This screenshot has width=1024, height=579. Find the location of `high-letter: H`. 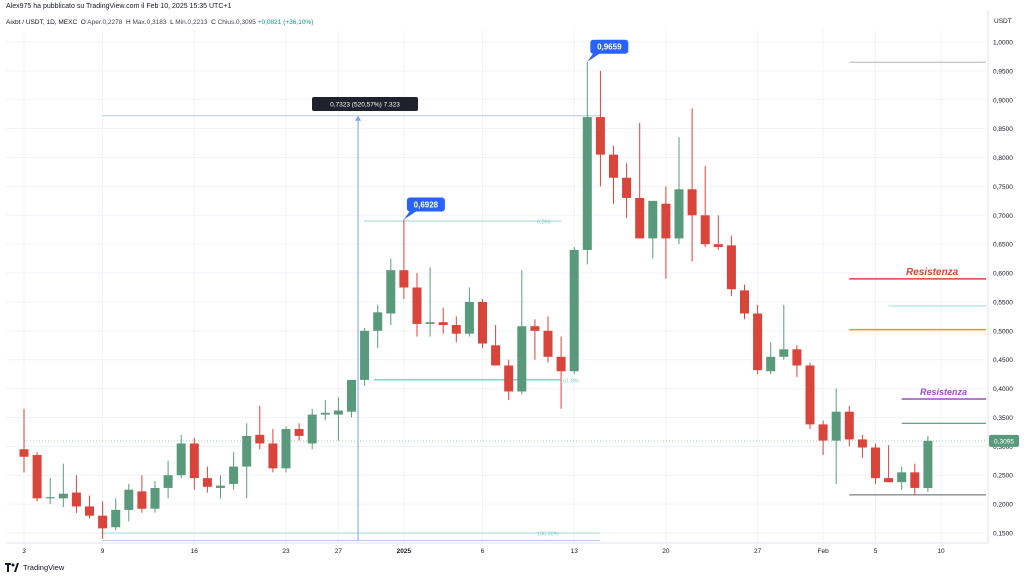

high-letter: H is located at coordinates (128, 22).